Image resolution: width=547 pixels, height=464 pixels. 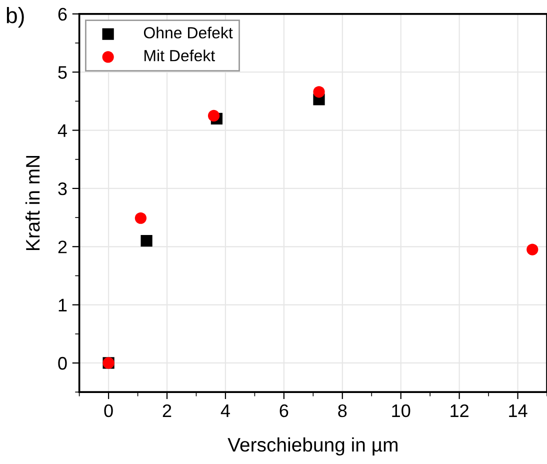 I want to click on x-tick-label: 6, so click(x=284, y=411).